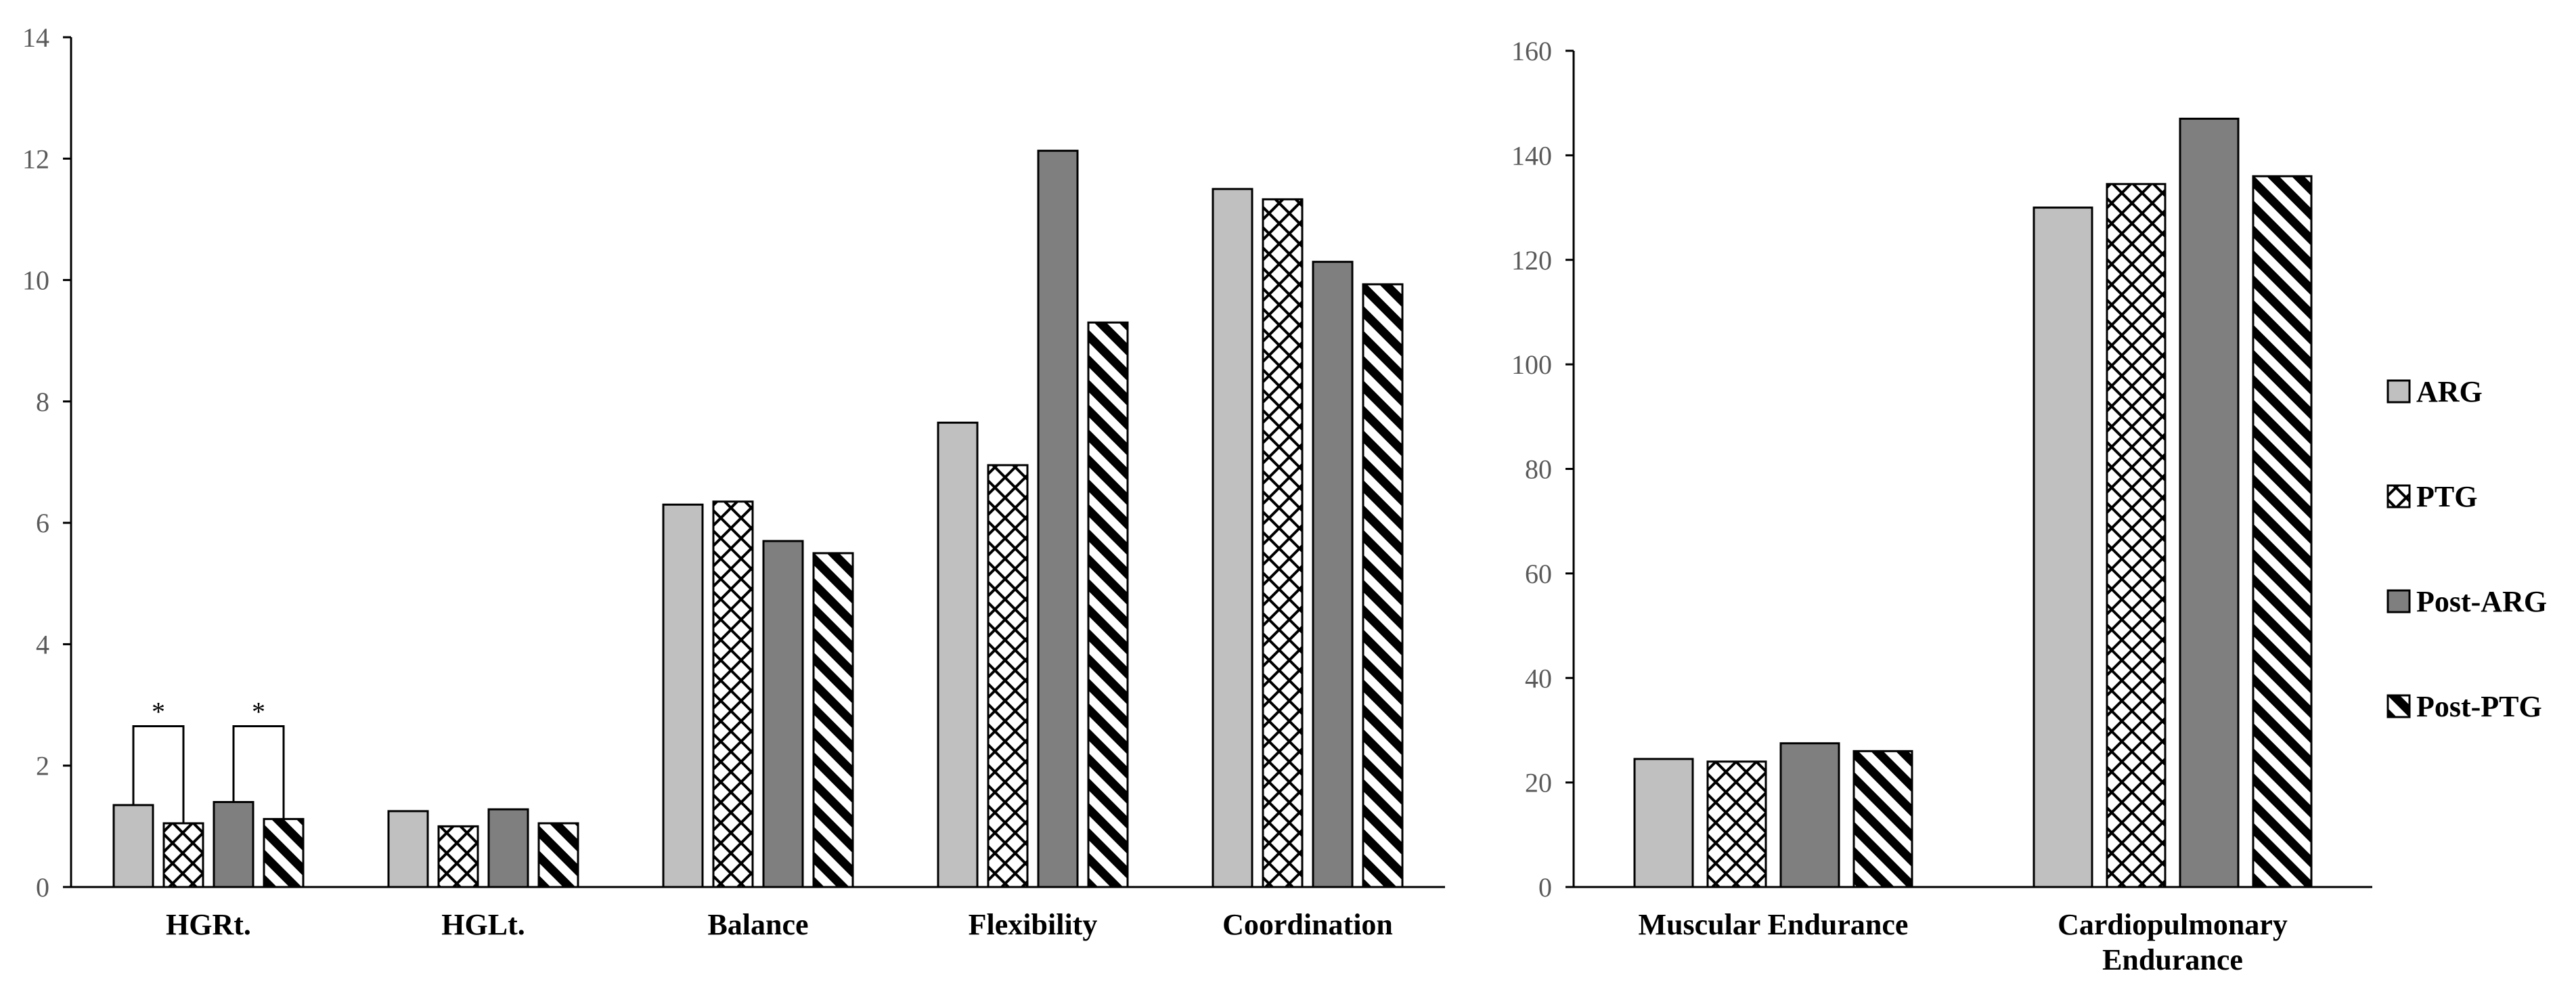 The image size is (2576, 994). What do you see at coordinates (2479, 706) in the screenshot?
I see `legend-label-post-ptg: Post-PTG` at bounding box center [2479, 706].